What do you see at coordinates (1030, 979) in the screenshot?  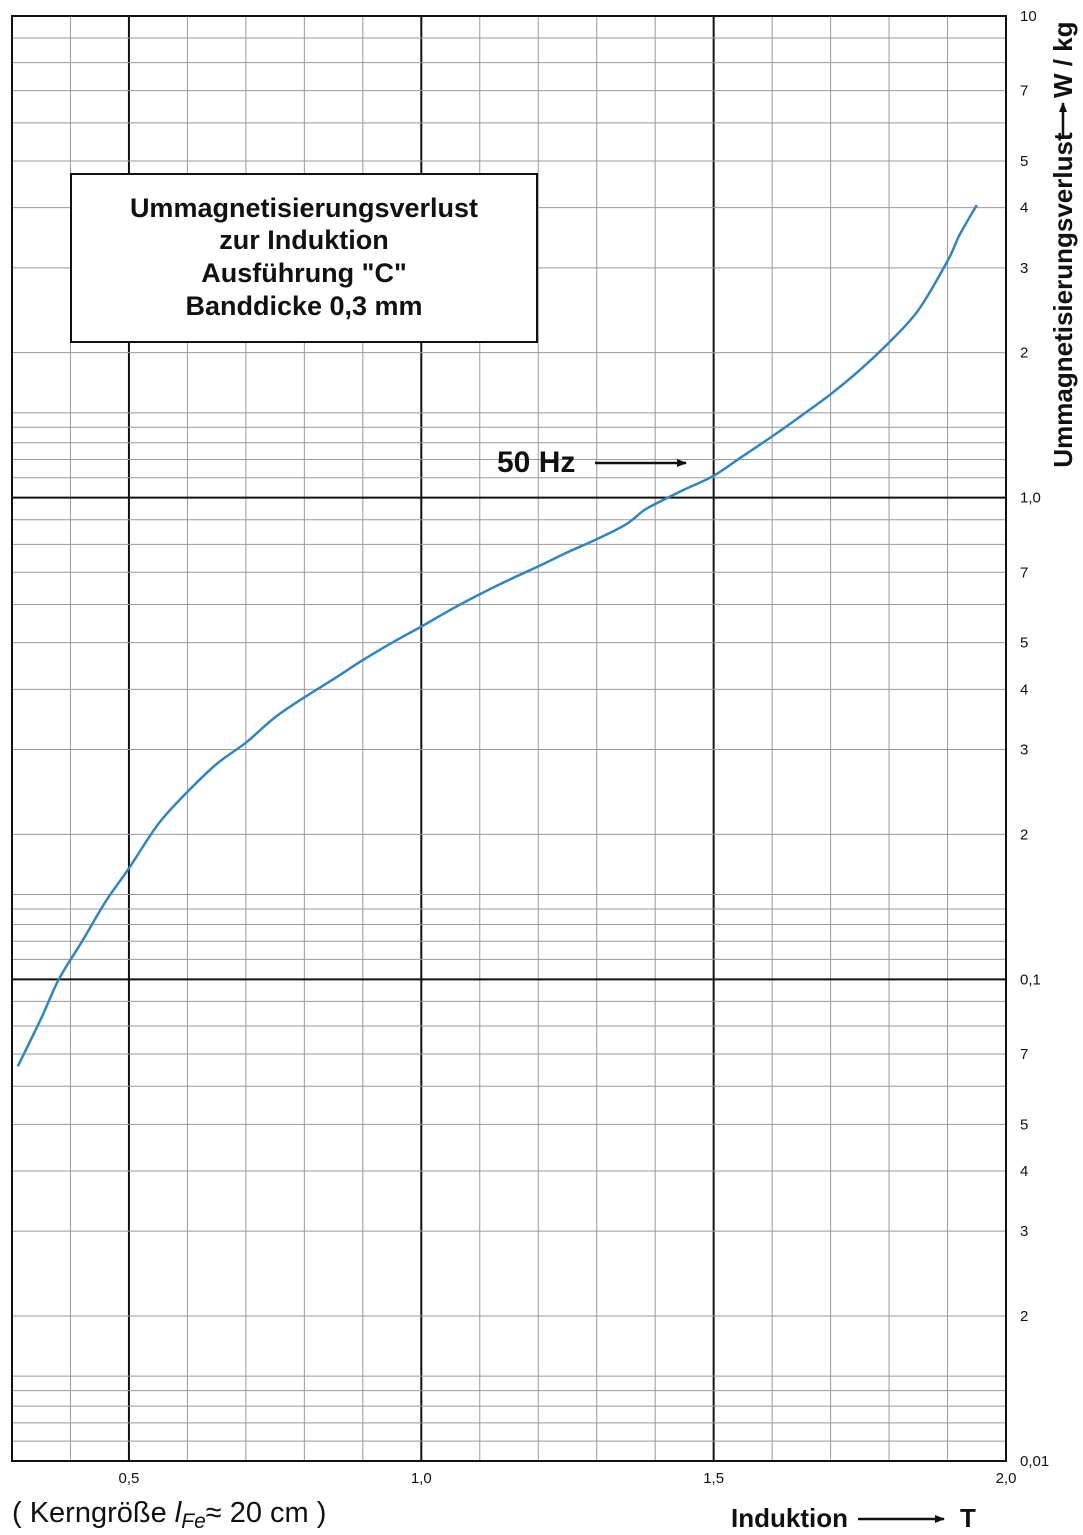 I see `y-tick-label: 0,1` at bounding box center [1030, 979].